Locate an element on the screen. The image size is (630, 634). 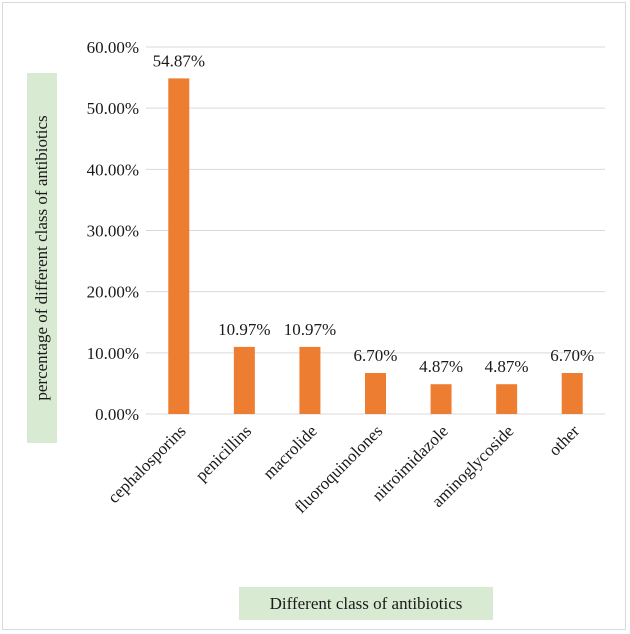
bar-nitroimidazole is located at coordinates (441, 399).